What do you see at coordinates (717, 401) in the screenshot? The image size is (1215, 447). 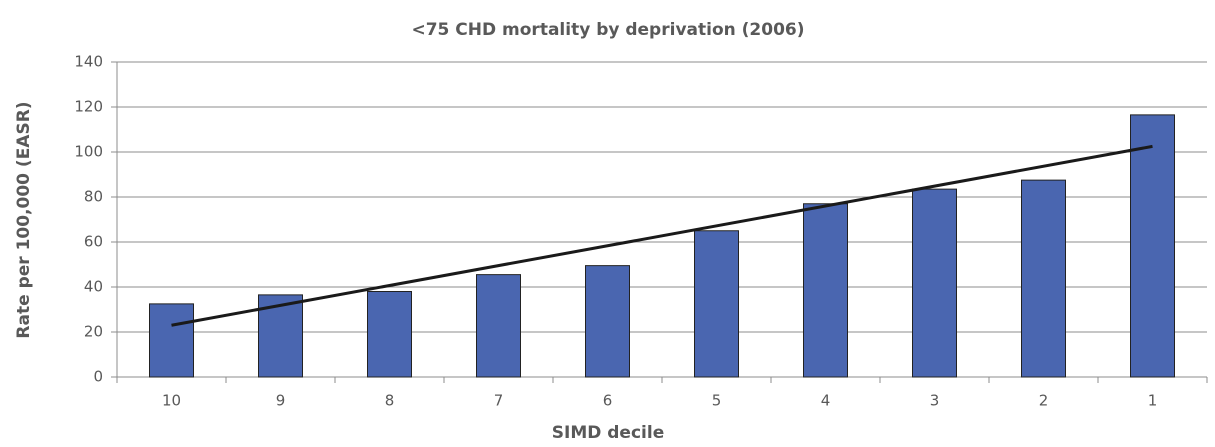 I see `x-tick-label: 5` at bounding box center [717, 401].